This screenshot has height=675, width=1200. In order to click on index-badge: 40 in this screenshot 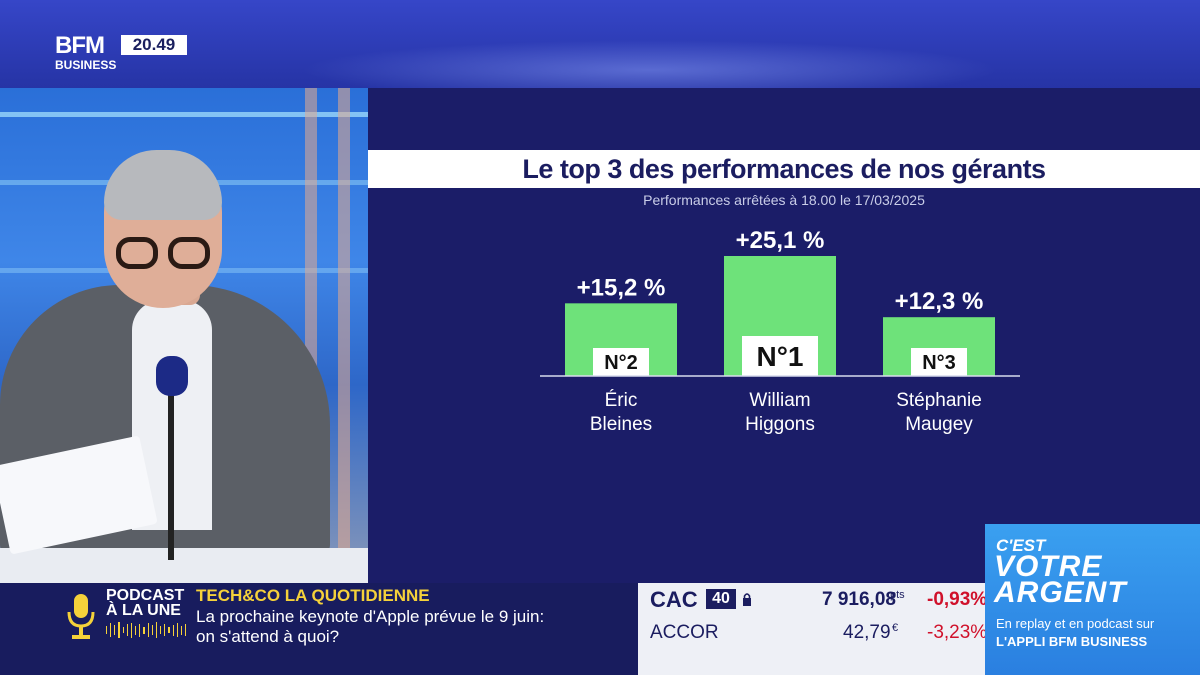, I will do `click(721, 599)`.